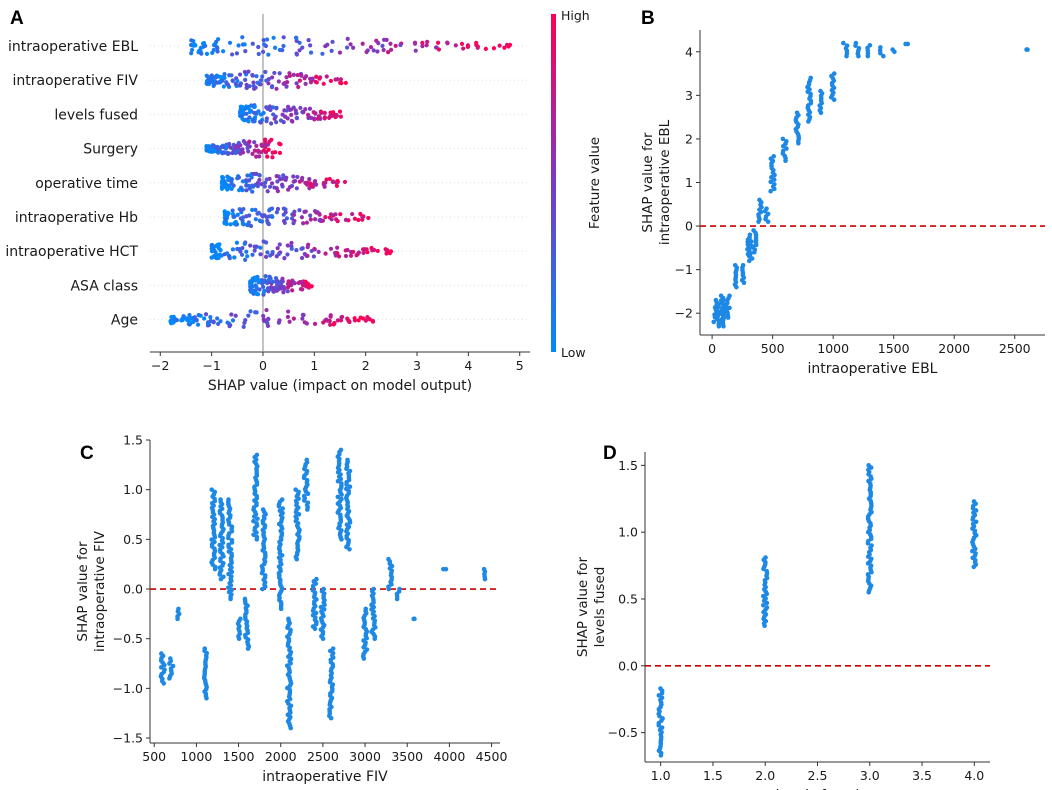 This screenshot has width=1052, height=790. Describe the element at coordinates (583, 606) in the screenshot. I see `panel-d-y-label-line1: SHAP value for` at that location.